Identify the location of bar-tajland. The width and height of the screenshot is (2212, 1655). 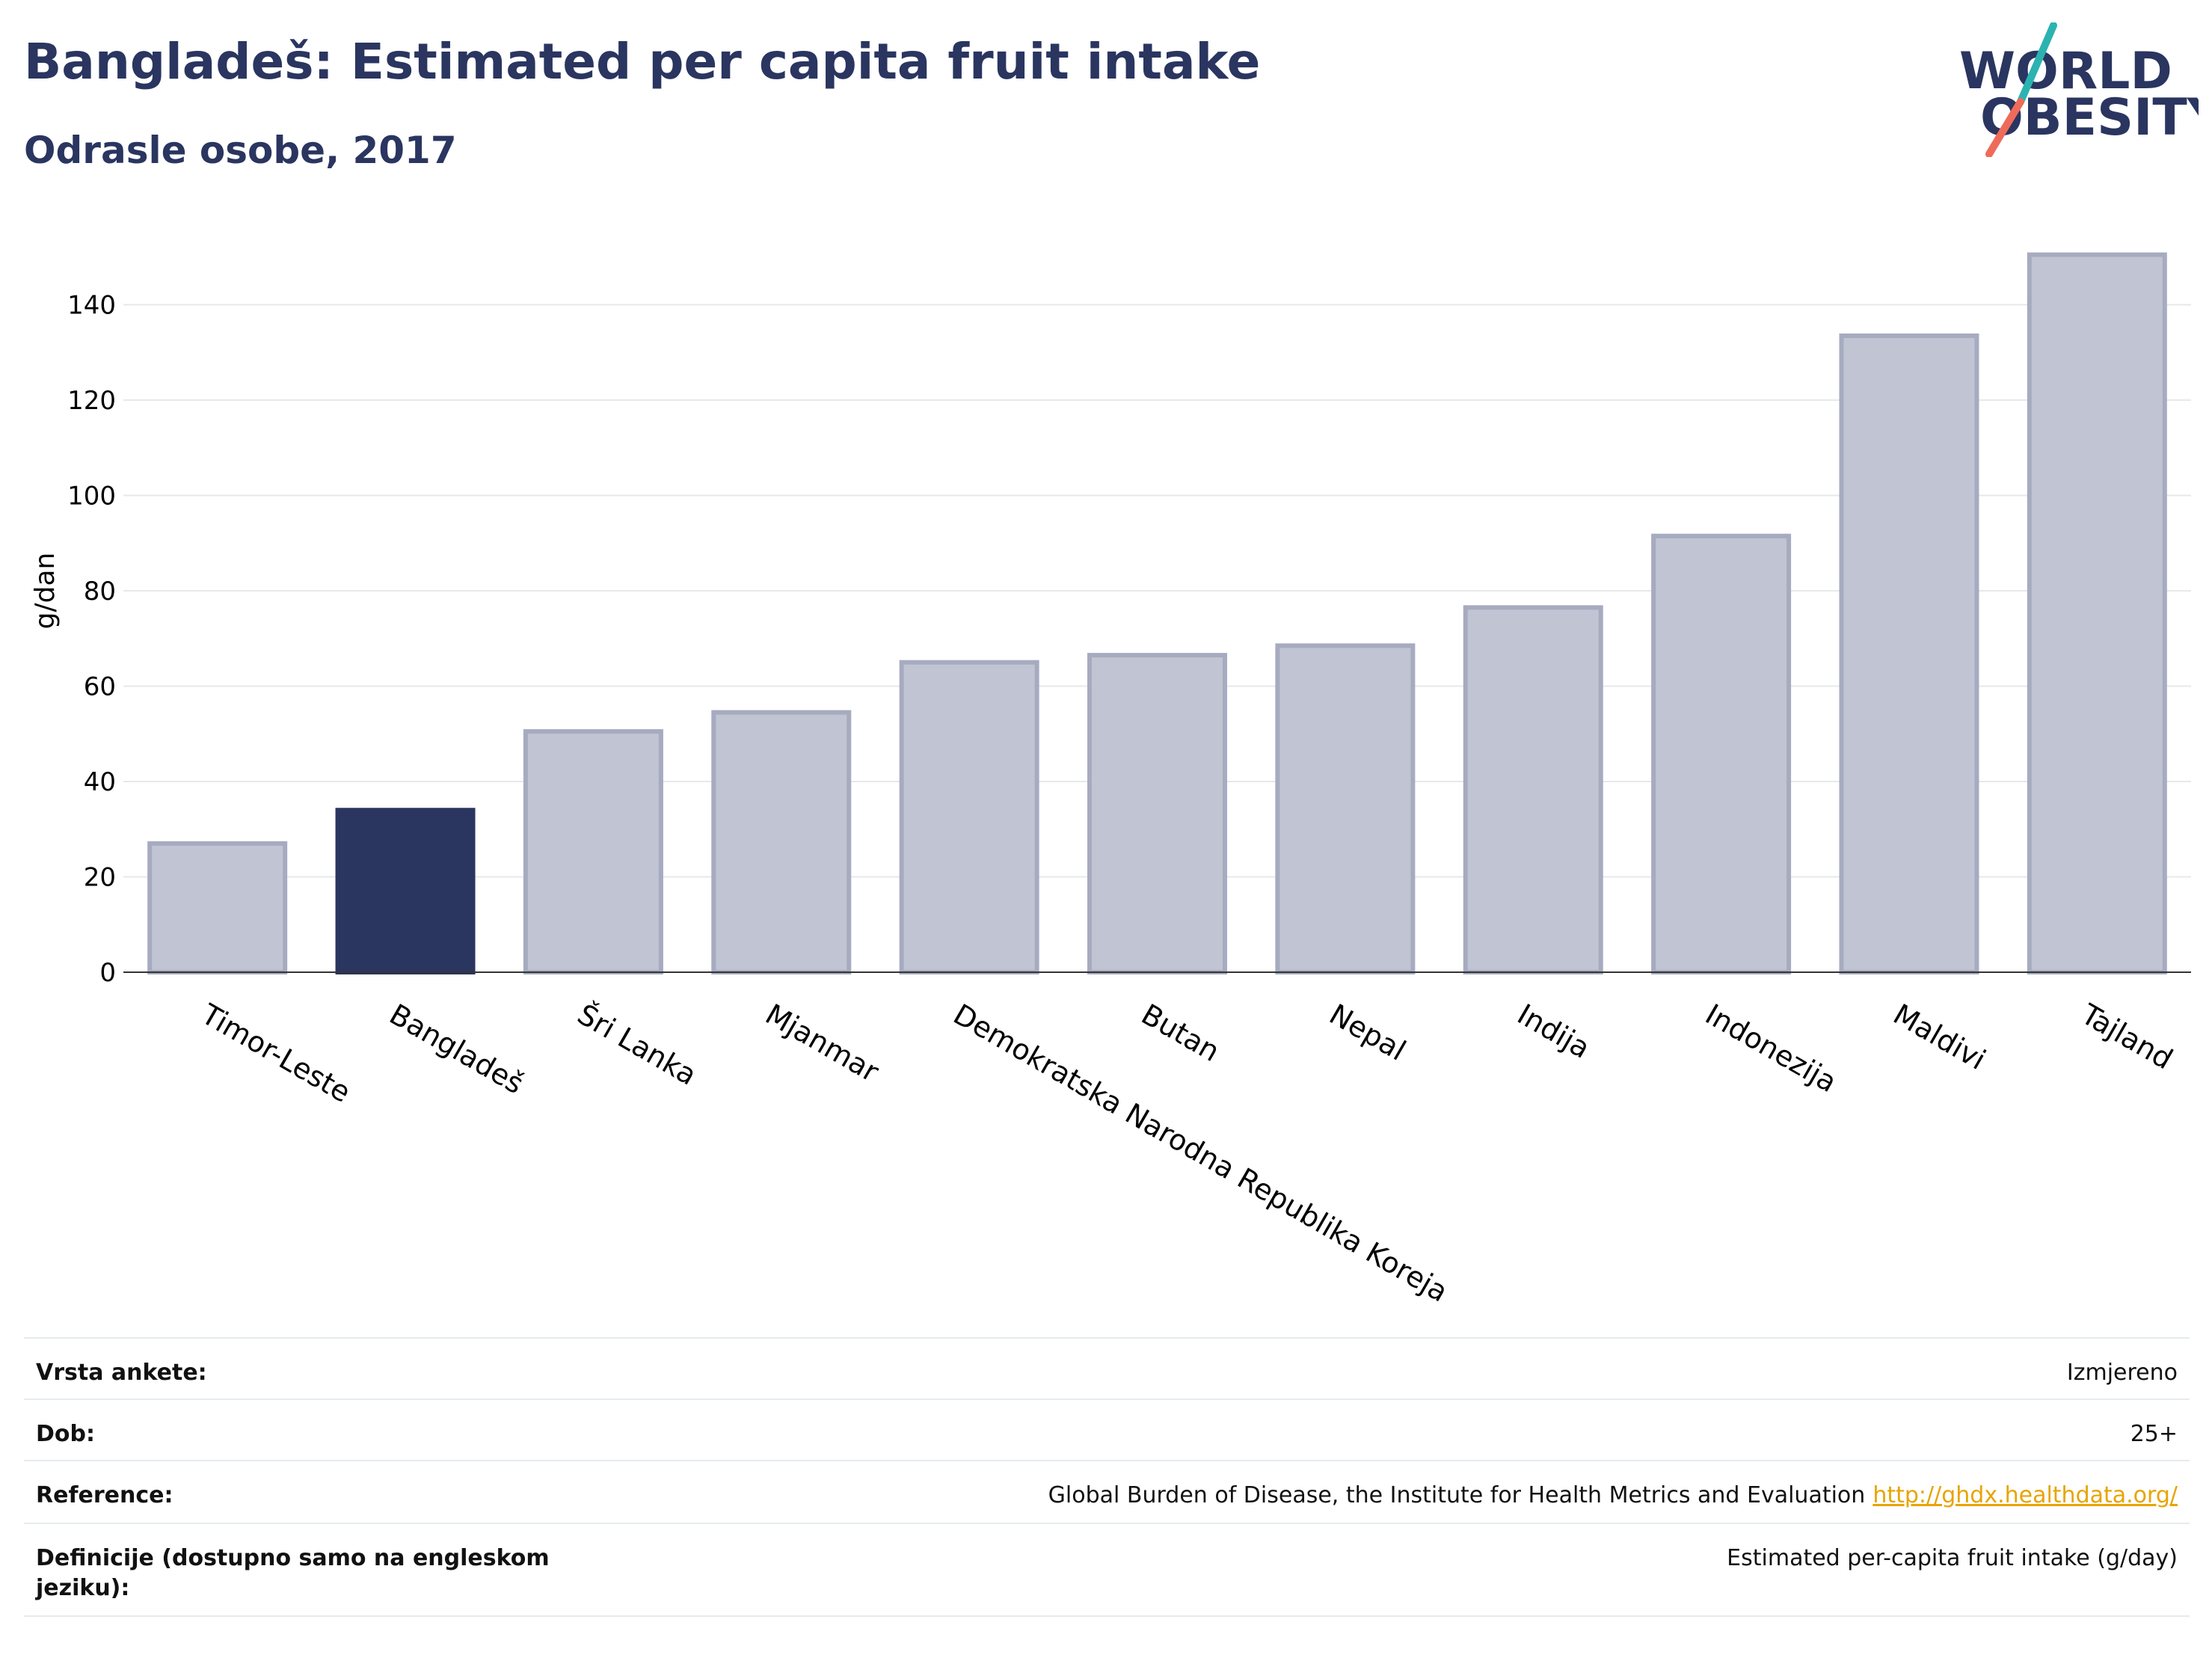
(2097, 613).